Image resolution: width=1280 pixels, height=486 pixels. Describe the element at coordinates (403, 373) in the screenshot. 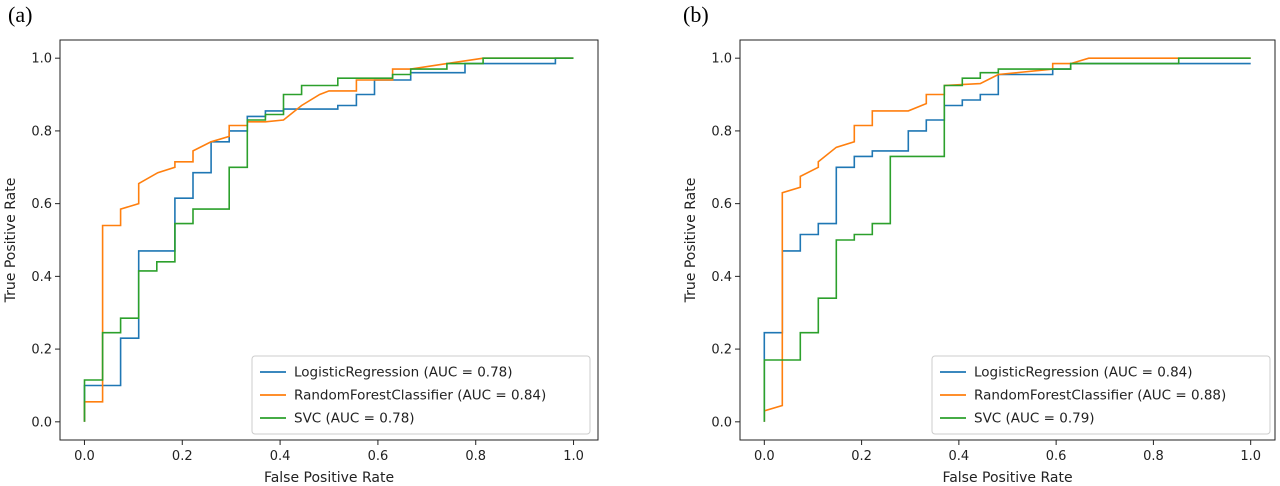

I see `legend-entry: LogisticRegression (AUC = 0.78)` at that location.